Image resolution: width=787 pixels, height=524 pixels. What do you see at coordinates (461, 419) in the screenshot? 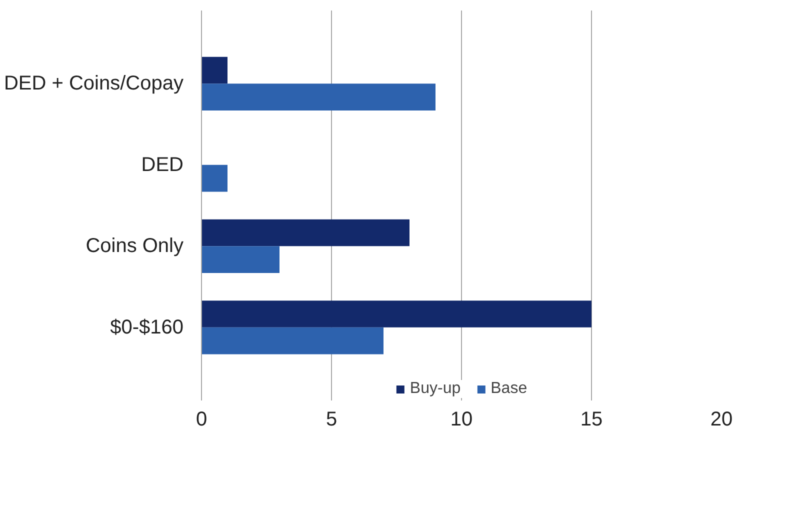
I see `x-tick-label: 10` at bounding box center [461, 419].